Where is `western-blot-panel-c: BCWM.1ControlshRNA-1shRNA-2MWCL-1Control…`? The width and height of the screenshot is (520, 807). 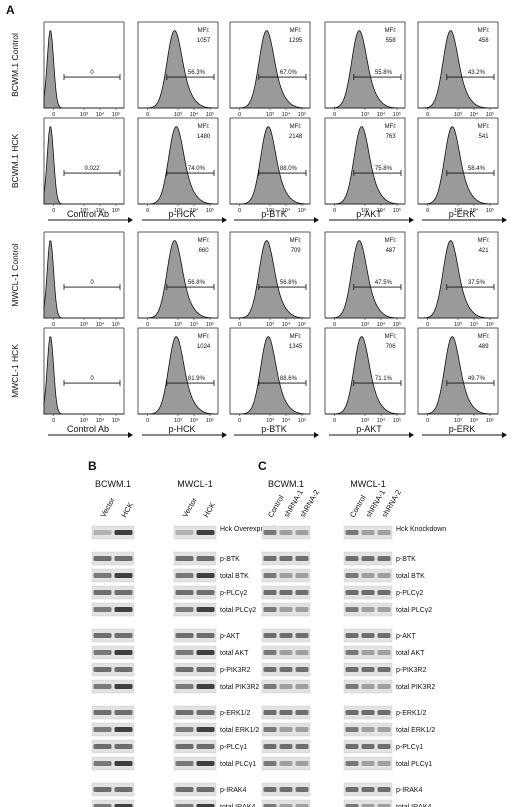 western-blot-panel-c: BCWM.1ControlshRNA-1shRNA-2MWCL-1Control… is located at coordinates (353, 643).